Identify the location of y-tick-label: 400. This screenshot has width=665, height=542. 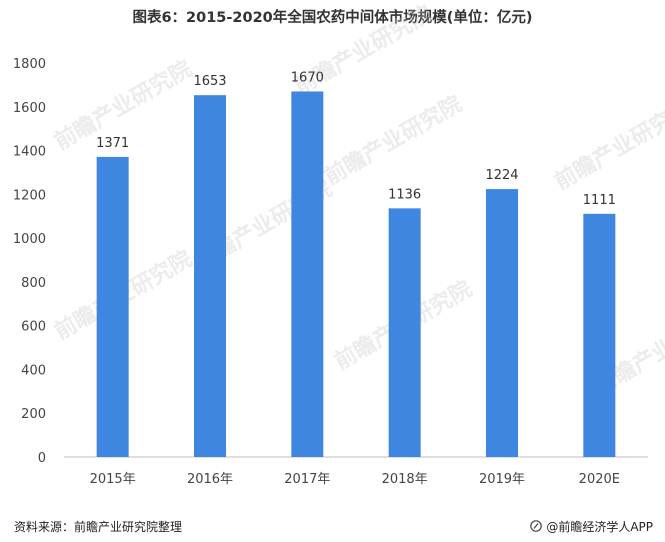
(33, 370).